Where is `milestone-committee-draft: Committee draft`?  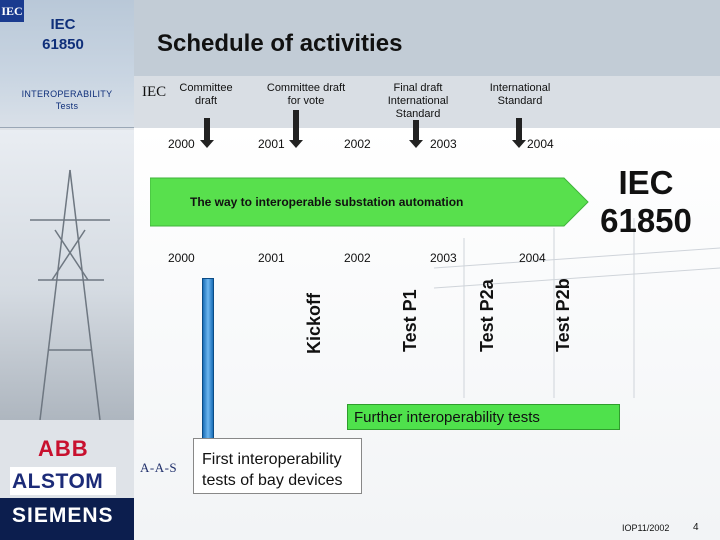 milestone-committee-draft: Committee draft is located at coordinates (206, 95).